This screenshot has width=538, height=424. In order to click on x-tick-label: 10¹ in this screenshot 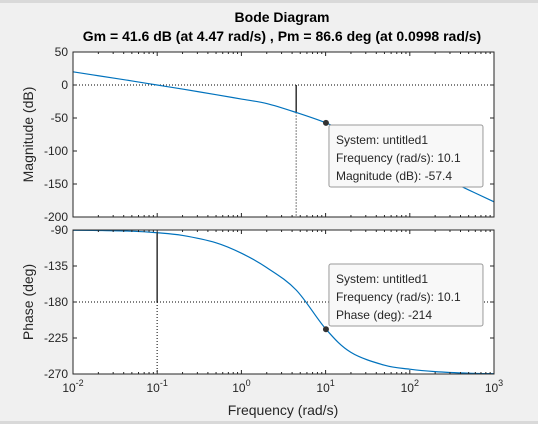, I will do `click(325, 386)`.